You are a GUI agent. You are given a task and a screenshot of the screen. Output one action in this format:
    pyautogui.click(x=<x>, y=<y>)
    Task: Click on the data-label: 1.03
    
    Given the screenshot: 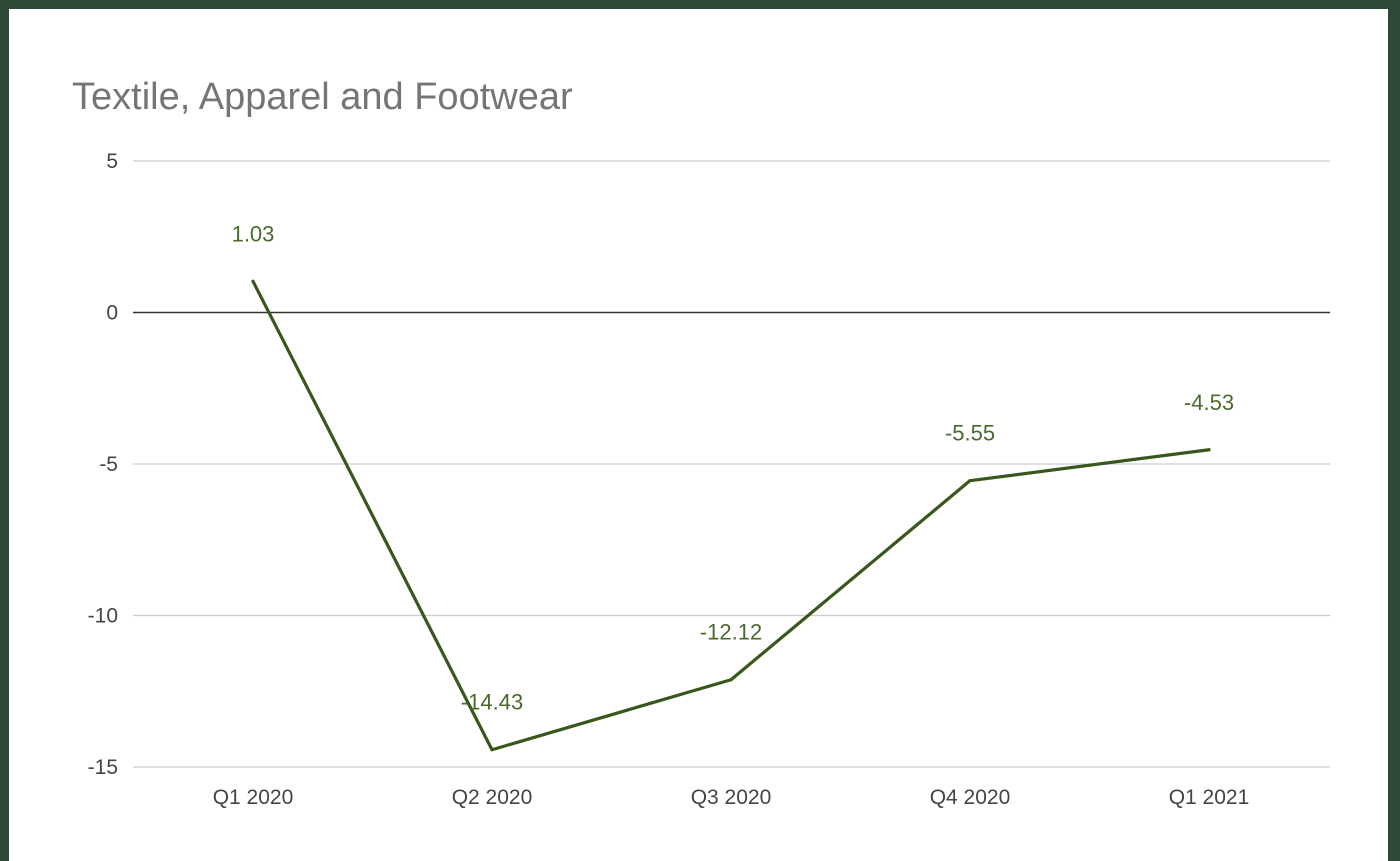 What is the action you would take?
    pyautogui.click(x=253, y=233)
    